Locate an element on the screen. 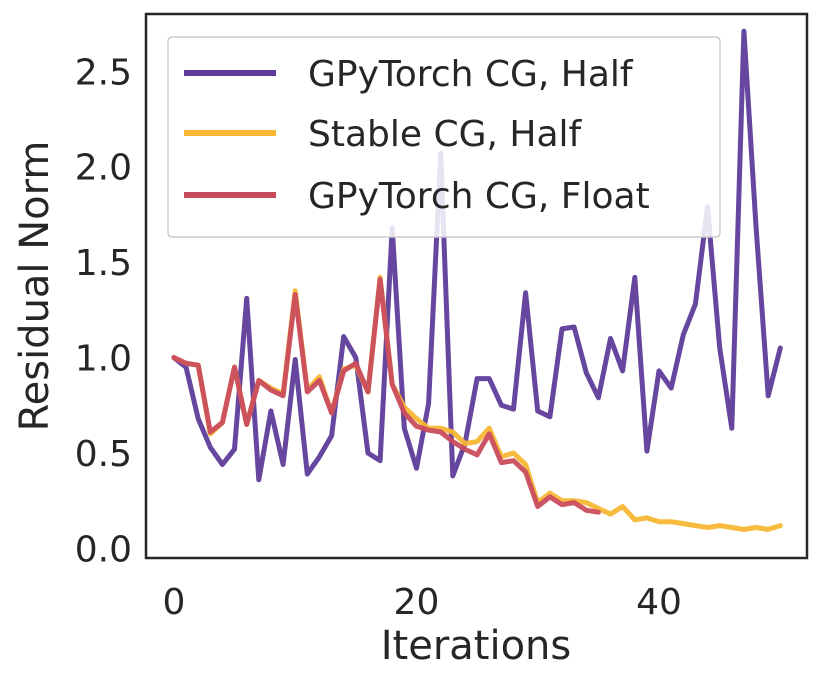  y-axis-label: Residual Norm is located at coordinates (35, 286).